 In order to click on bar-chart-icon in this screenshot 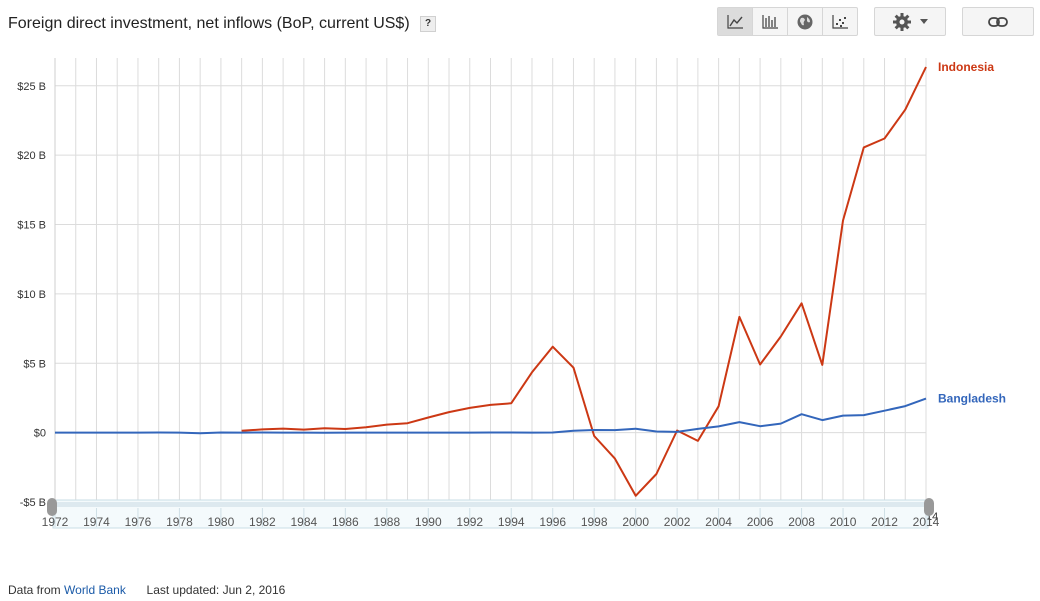, I will do `click(770, 21)`.